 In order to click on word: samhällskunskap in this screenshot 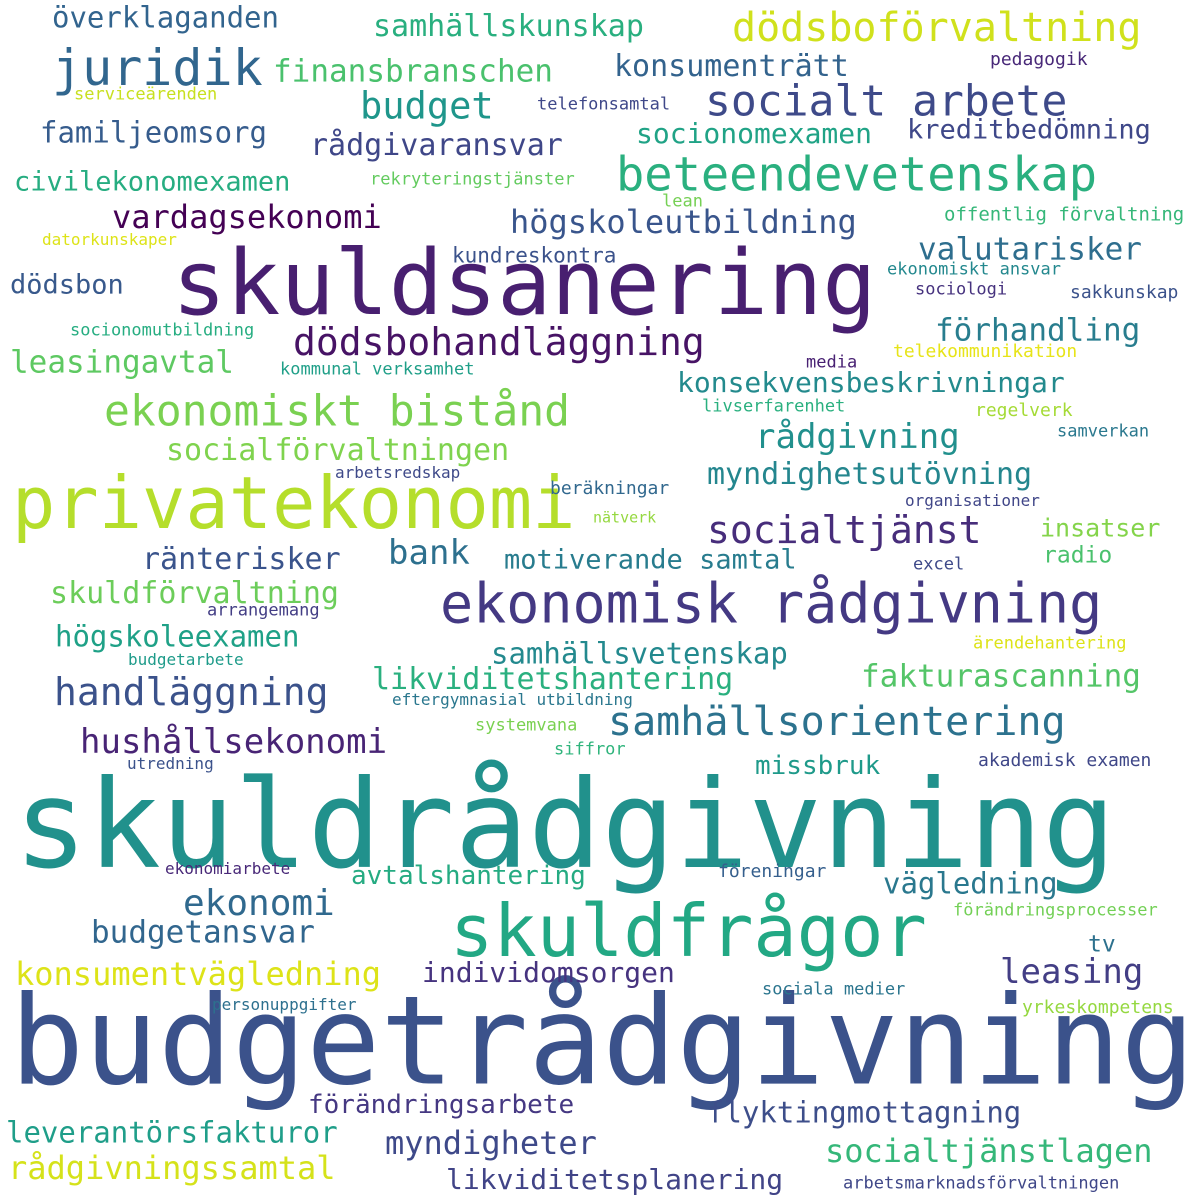, I will do `click(508, 26)`.